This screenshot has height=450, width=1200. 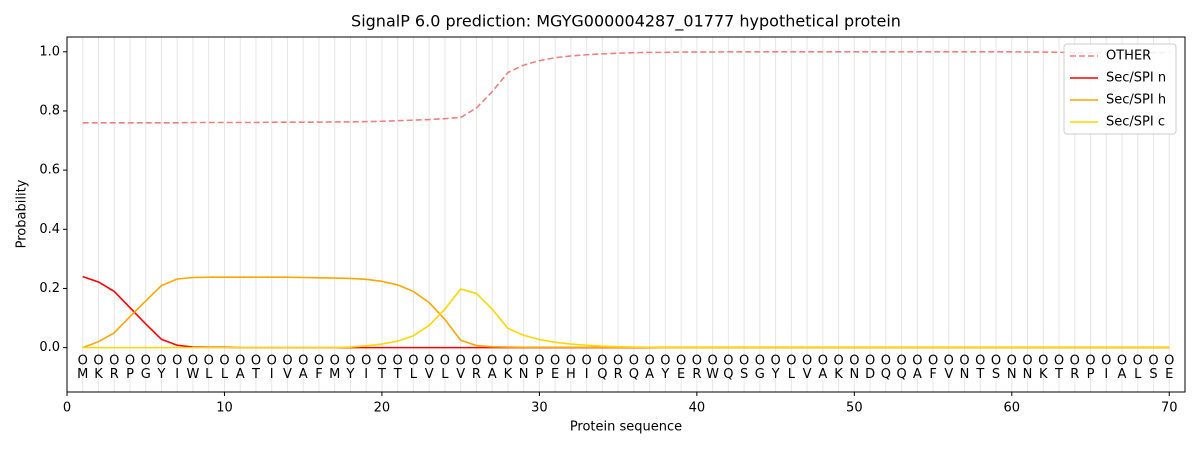 What do you see at coordinates (571, 374) in the screenshot?
I see `residue: H` at bounding box center [571, 374].